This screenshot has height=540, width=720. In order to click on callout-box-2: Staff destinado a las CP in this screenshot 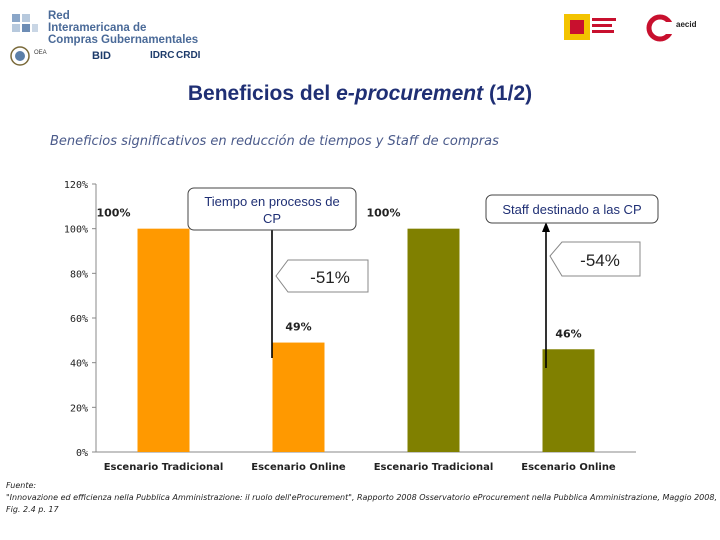, I will do `click(572, 209)`.